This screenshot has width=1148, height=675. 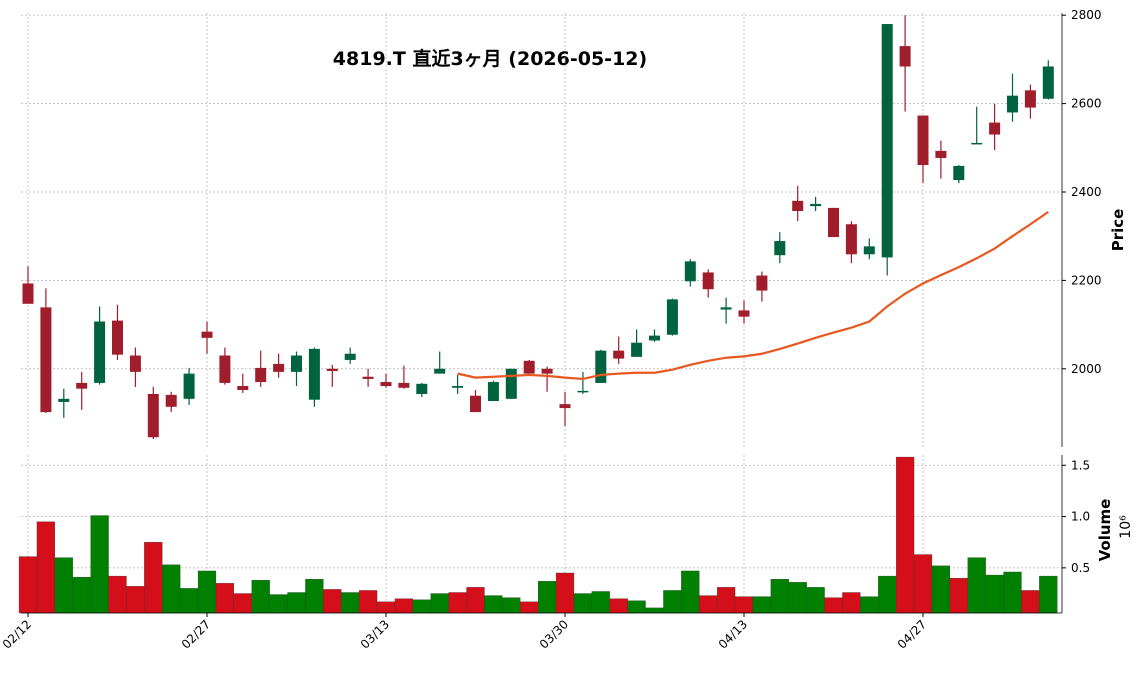 What do you see at coordinates (375, 634) in the screenshot?
I see `x-tick-label: 03/13` at bounding box center [375, 634].